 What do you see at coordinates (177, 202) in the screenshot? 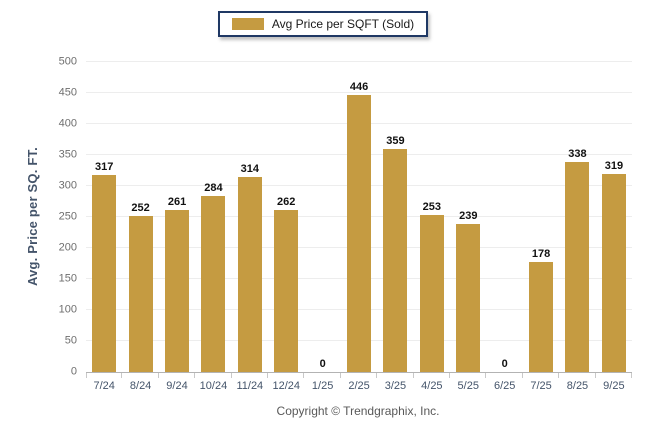
I see `bar-value-label: 261` at bounding box center [177, 202].